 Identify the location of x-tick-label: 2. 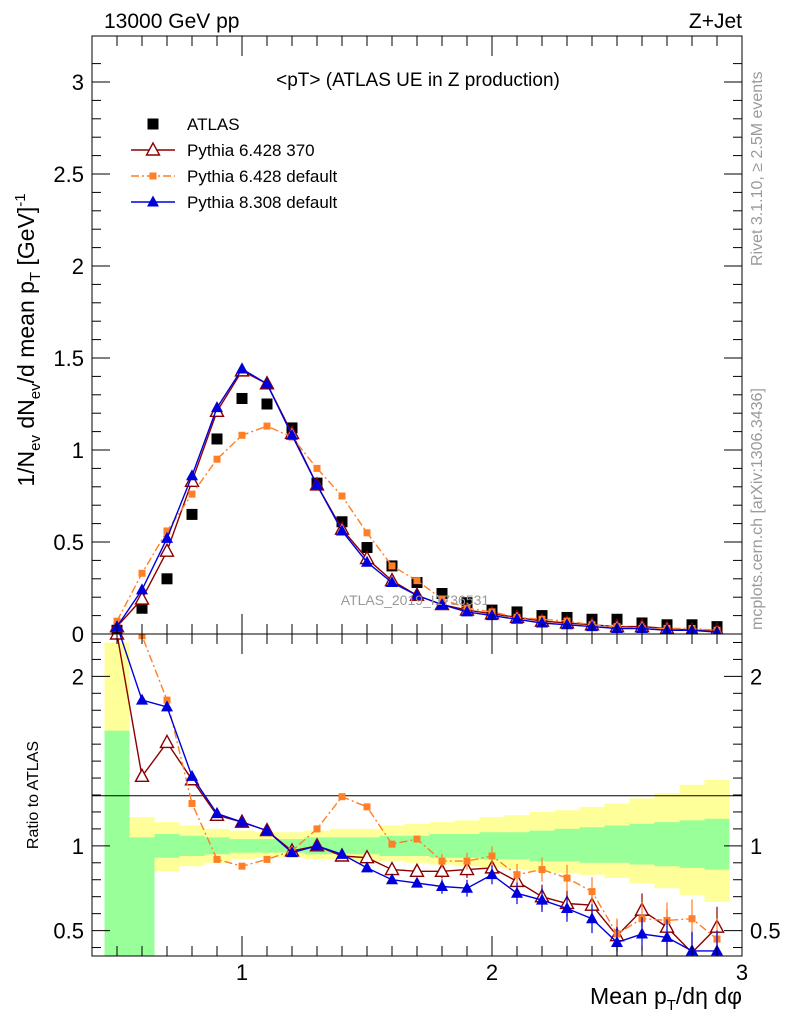
(492, 972).